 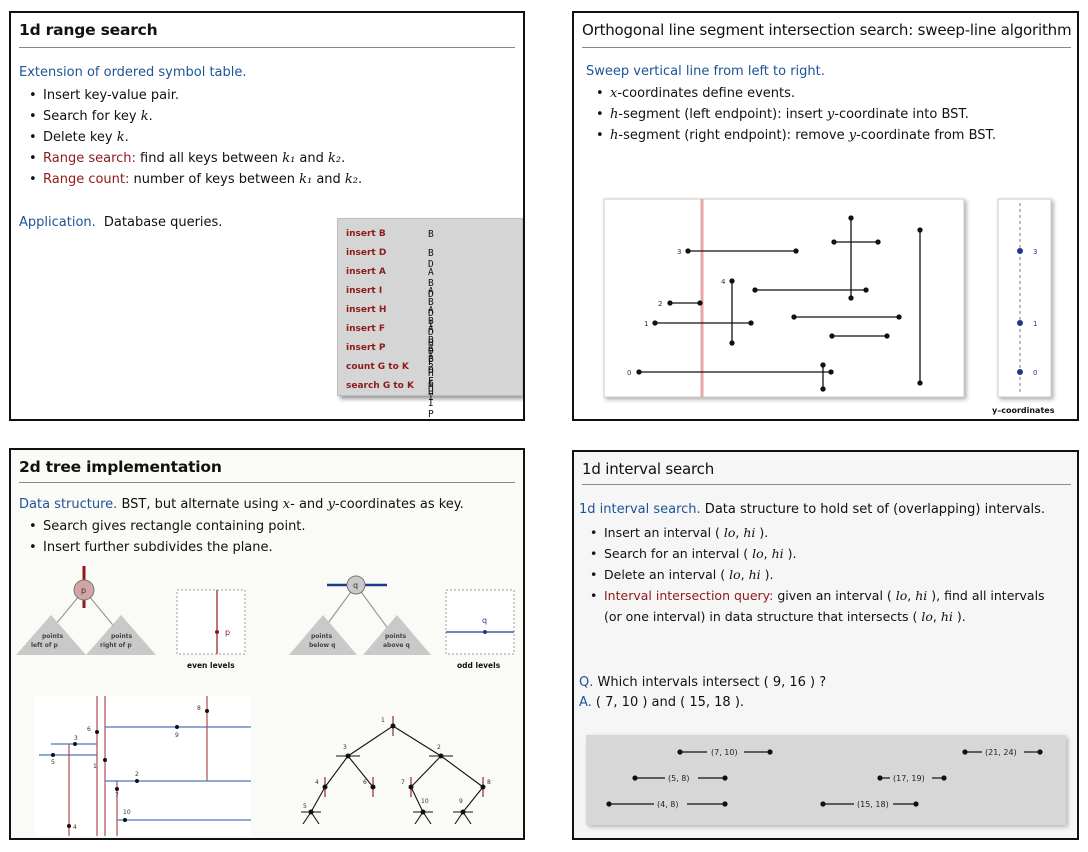 I want to click on even-level-plane, so click(x=211, y=622).